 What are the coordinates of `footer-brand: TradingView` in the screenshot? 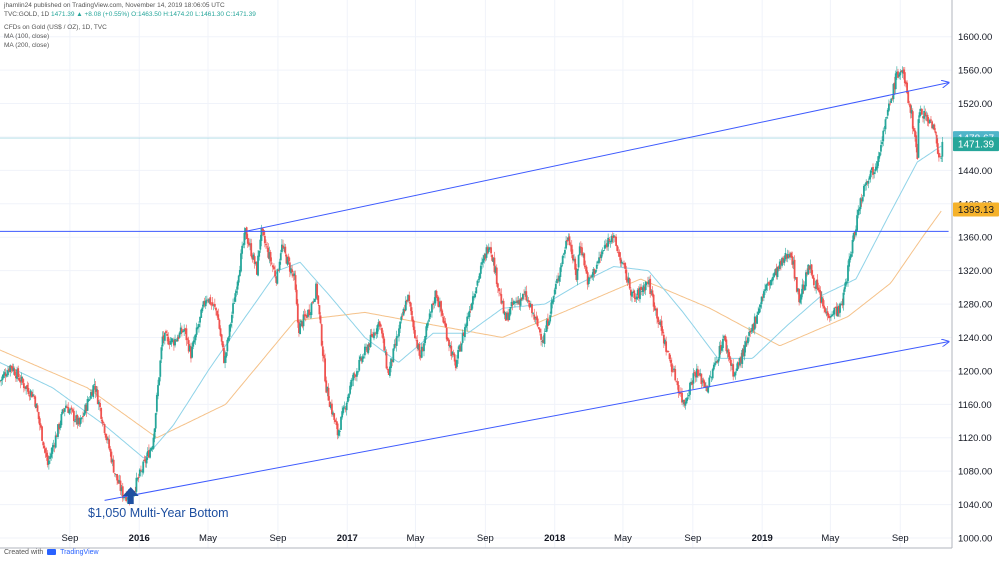 It's located at (79, 552).